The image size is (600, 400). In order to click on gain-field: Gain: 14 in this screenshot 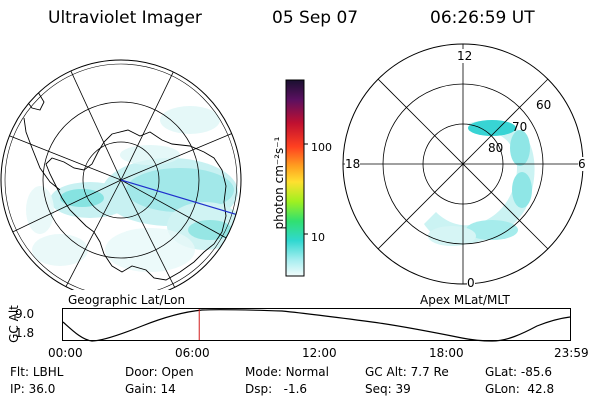, I will do `click(150, 389)`.